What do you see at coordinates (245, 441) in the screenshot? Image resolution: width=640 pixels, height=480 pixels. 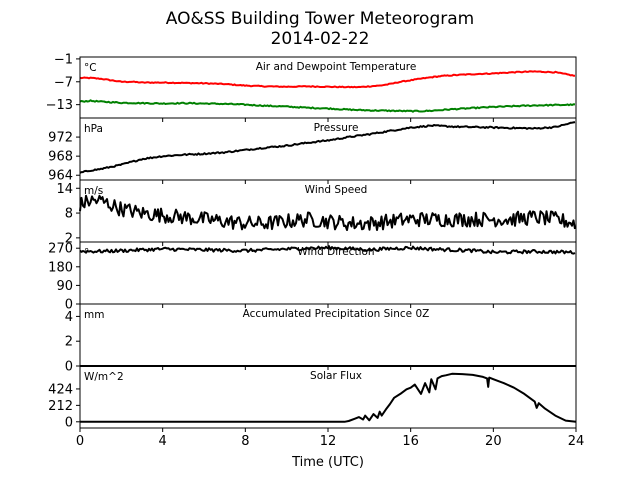 I see `x-tick-label-8: 8` at bounding box center [245, 441].